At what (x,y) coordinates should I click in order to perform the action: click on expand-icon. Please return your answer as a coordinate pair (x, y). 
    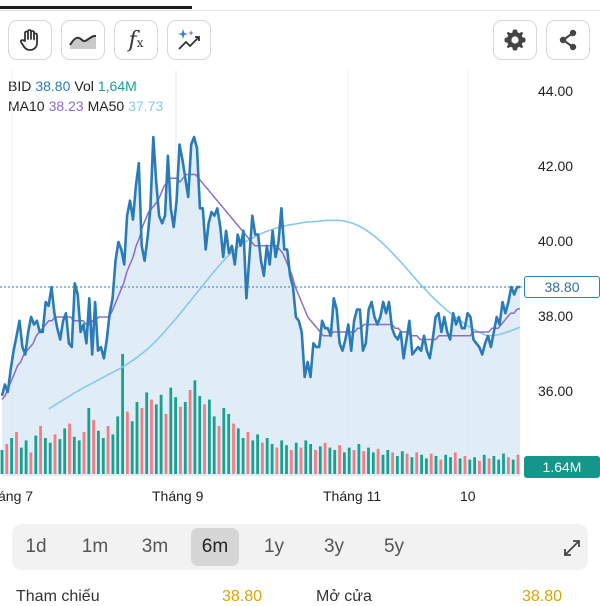
    Looking at the image, I should click on (572, 548).